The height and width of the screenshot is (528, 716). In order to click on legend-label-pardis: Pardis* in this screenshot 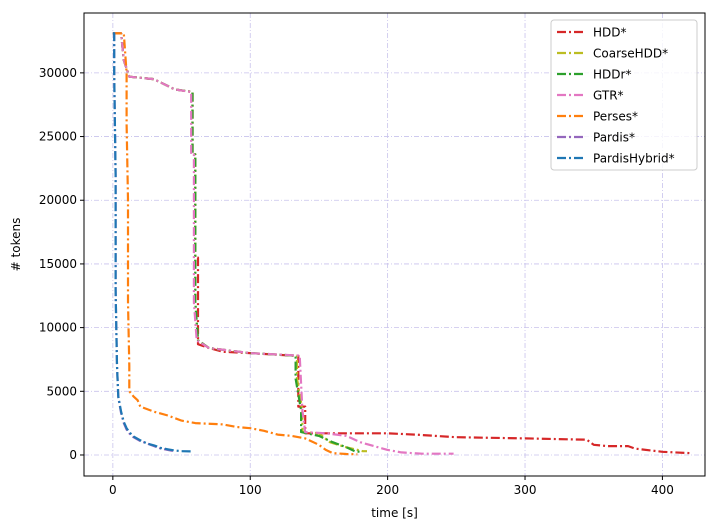, I will do `click(614, 138)`.